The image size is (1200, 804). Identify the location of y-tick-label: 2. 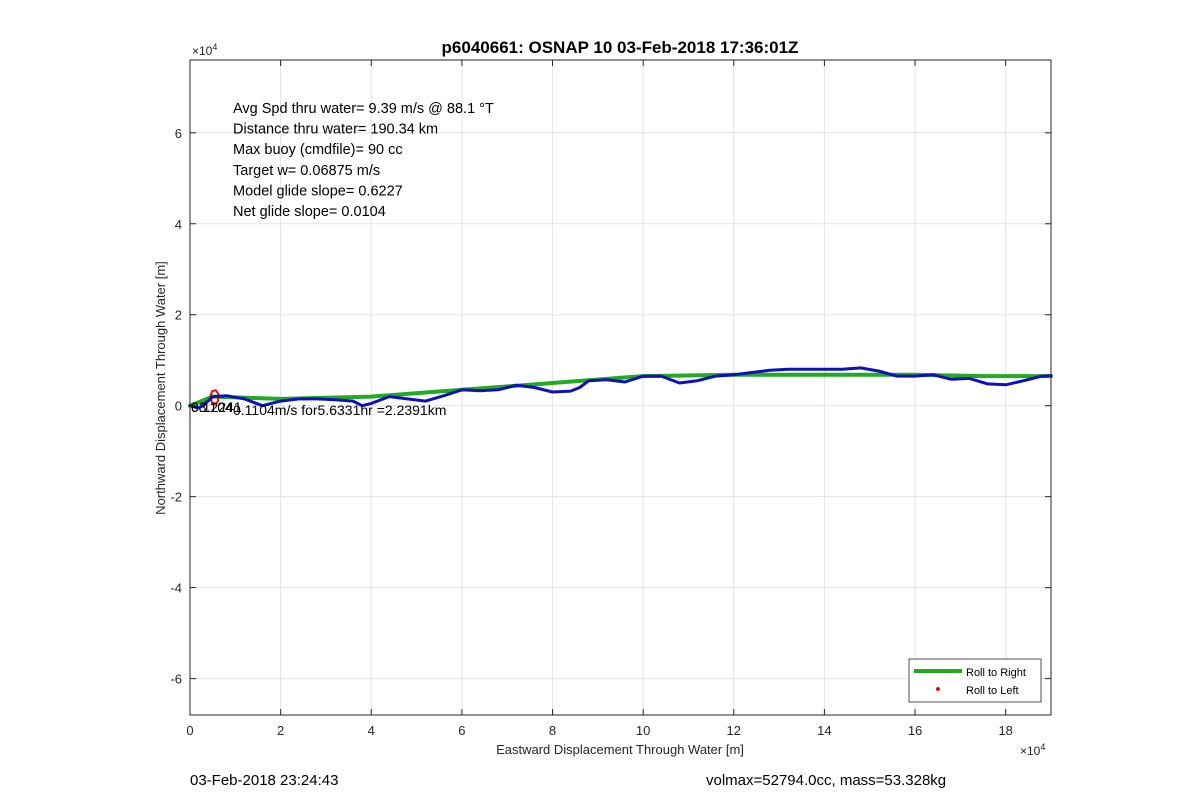
(178, 315).